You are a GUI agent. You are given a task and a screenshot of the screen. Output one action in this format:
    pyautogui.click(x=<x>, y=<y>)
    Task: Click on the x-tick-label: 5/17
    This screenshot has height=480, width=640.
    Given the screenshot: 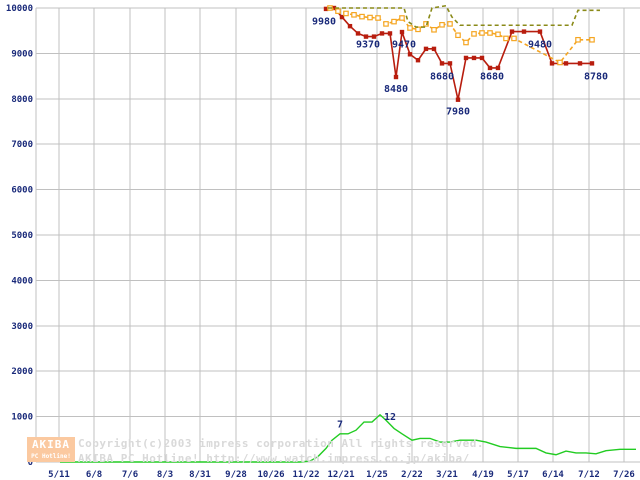 What is the action you would take?
    pyautogui.click(x=518, y=475)
    